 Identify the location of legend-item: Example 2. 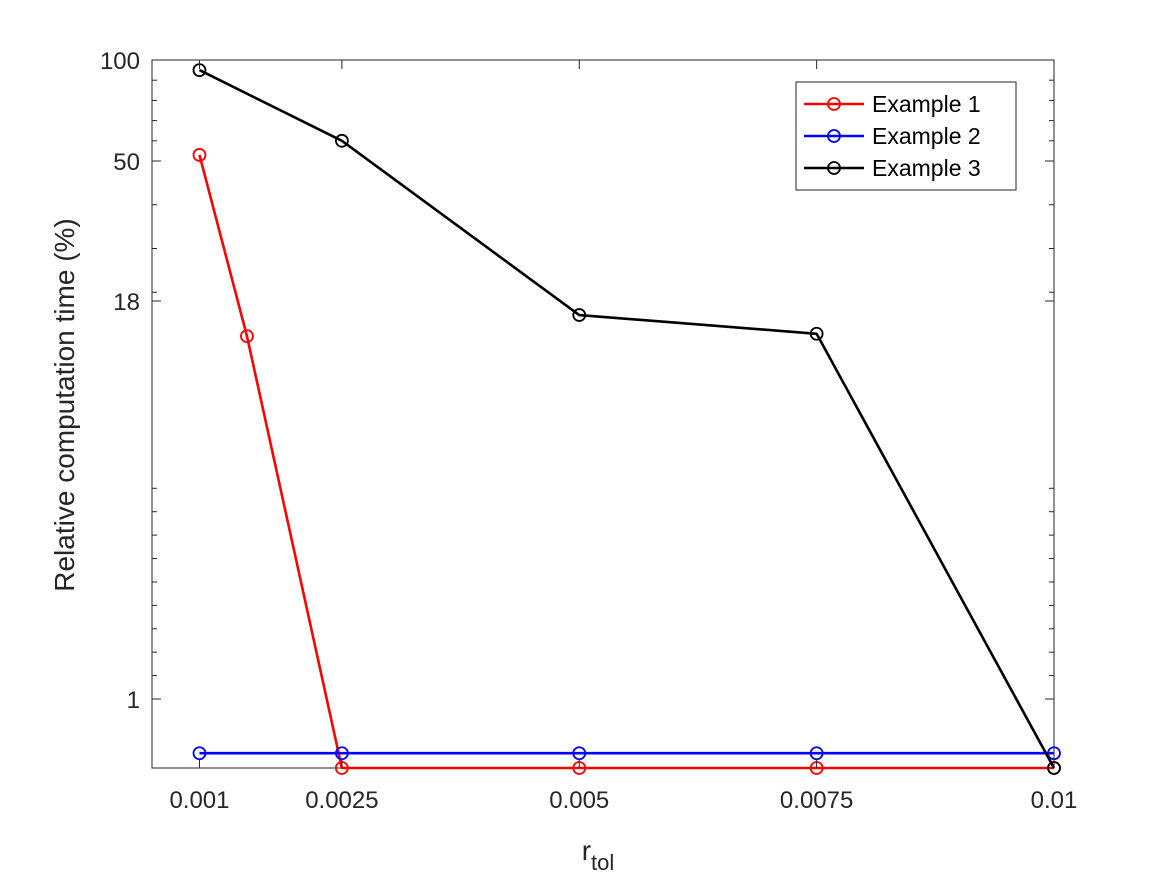
(892, 136).